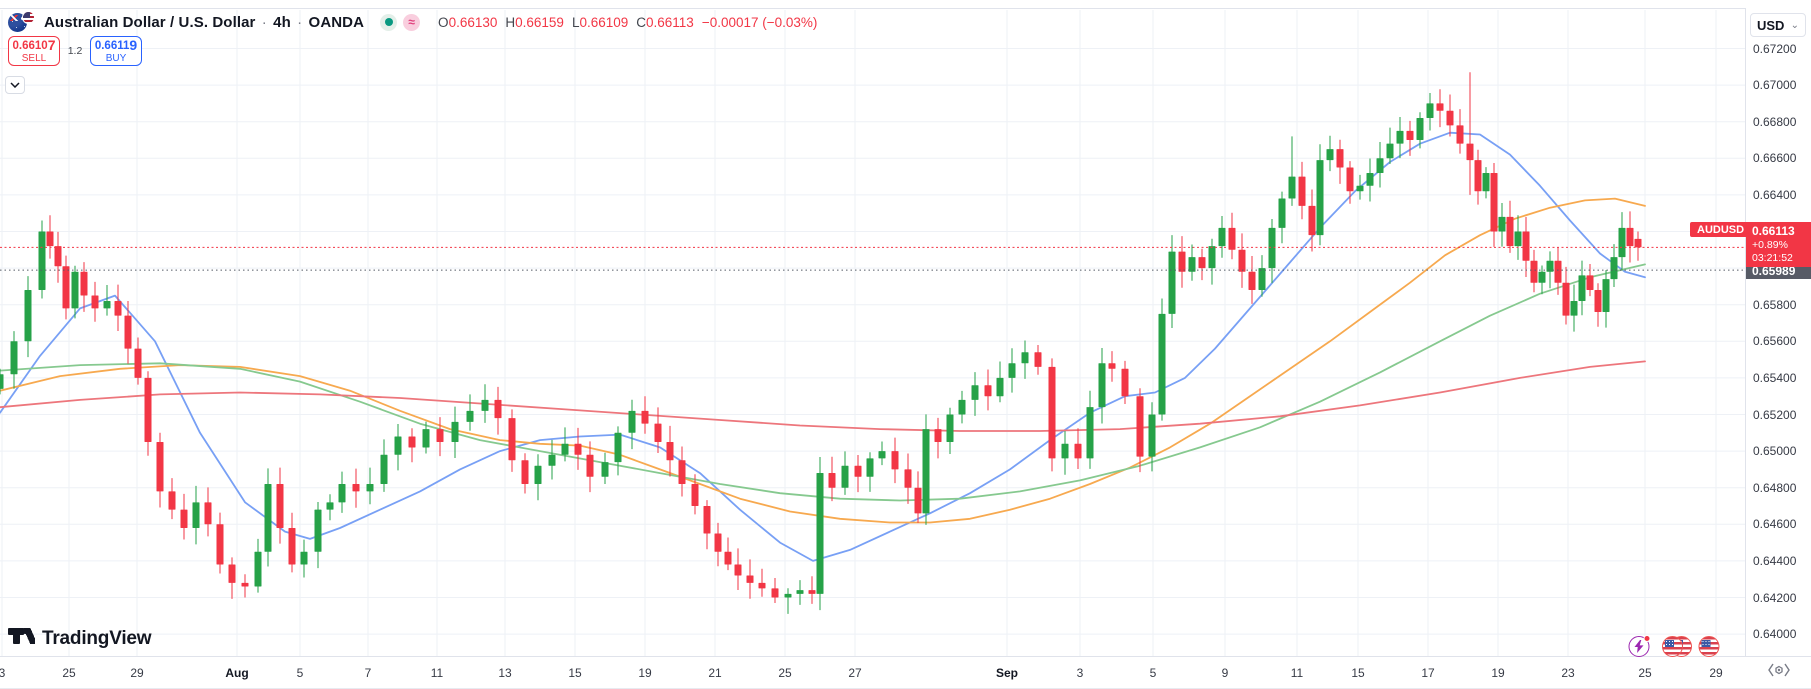  Describe the element at coordinates (670, 22) in the screenshot. I see `close-value: 0.66113` at that location.